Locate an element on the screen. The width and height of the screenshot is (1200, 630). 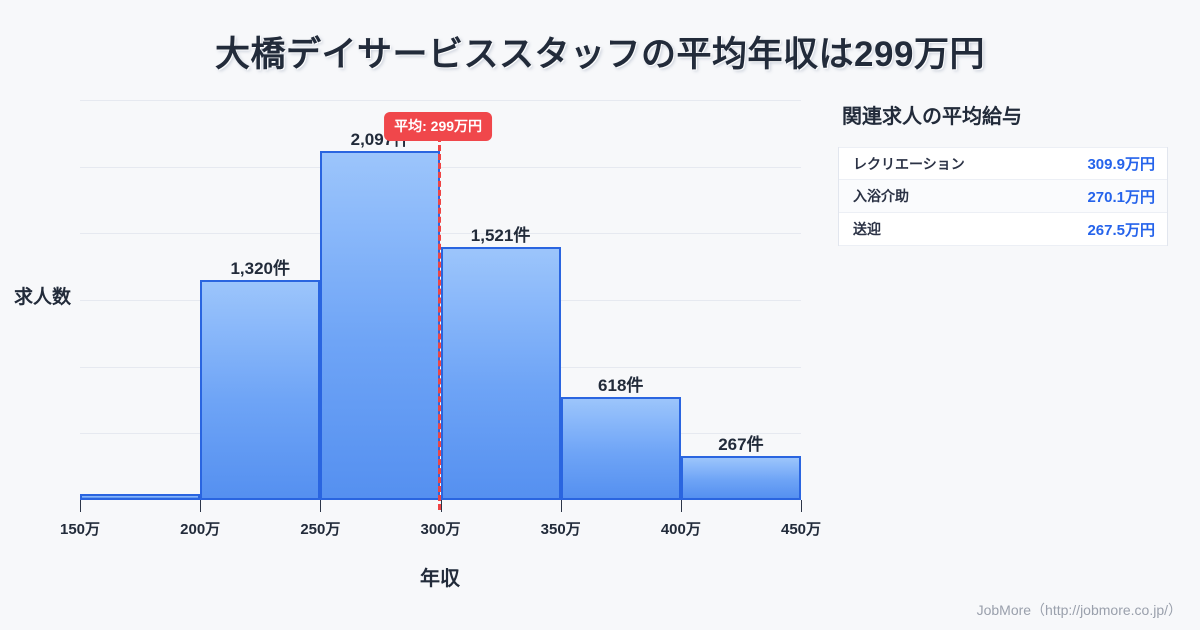
bar-value-label: 1,521件 is located at coordinates (500, 235).